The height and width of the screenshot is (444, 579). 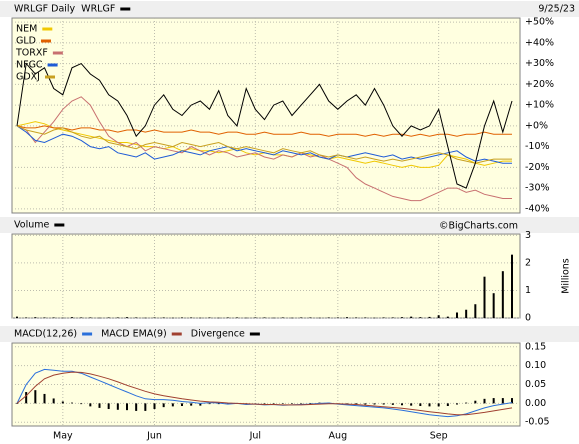 I want to click on y-tick-label: 0, so click(x=528, y=318).